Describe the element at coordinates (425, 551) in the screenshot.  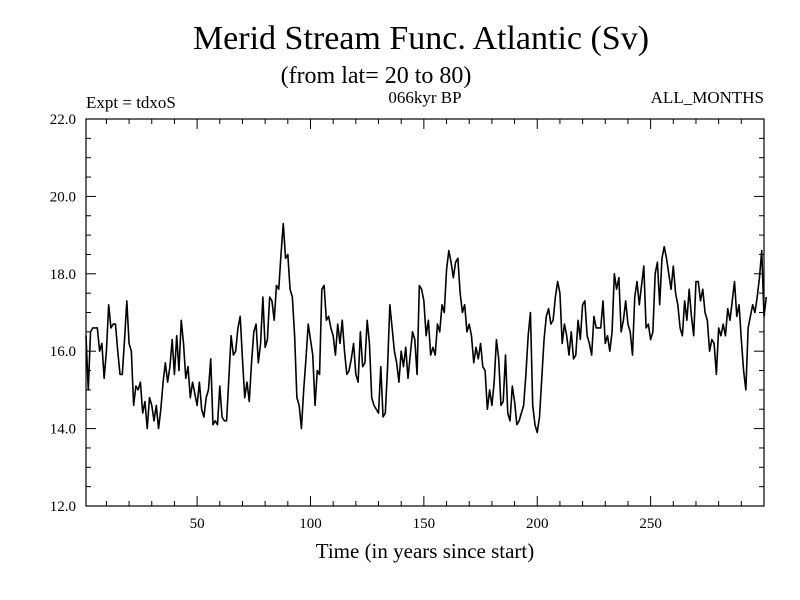
I see `x-axis-label: Time (in years since start)` at that location.